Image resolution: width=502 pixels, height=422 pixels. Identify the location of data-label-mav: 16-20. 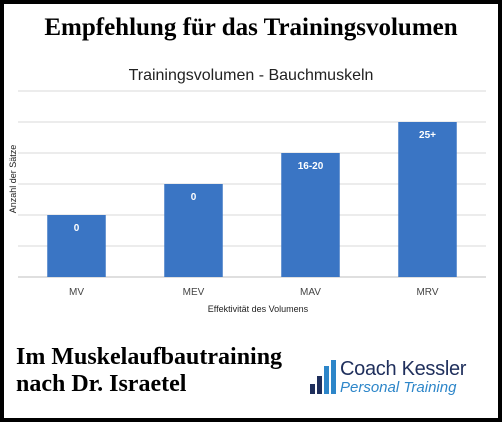
(311, 166).